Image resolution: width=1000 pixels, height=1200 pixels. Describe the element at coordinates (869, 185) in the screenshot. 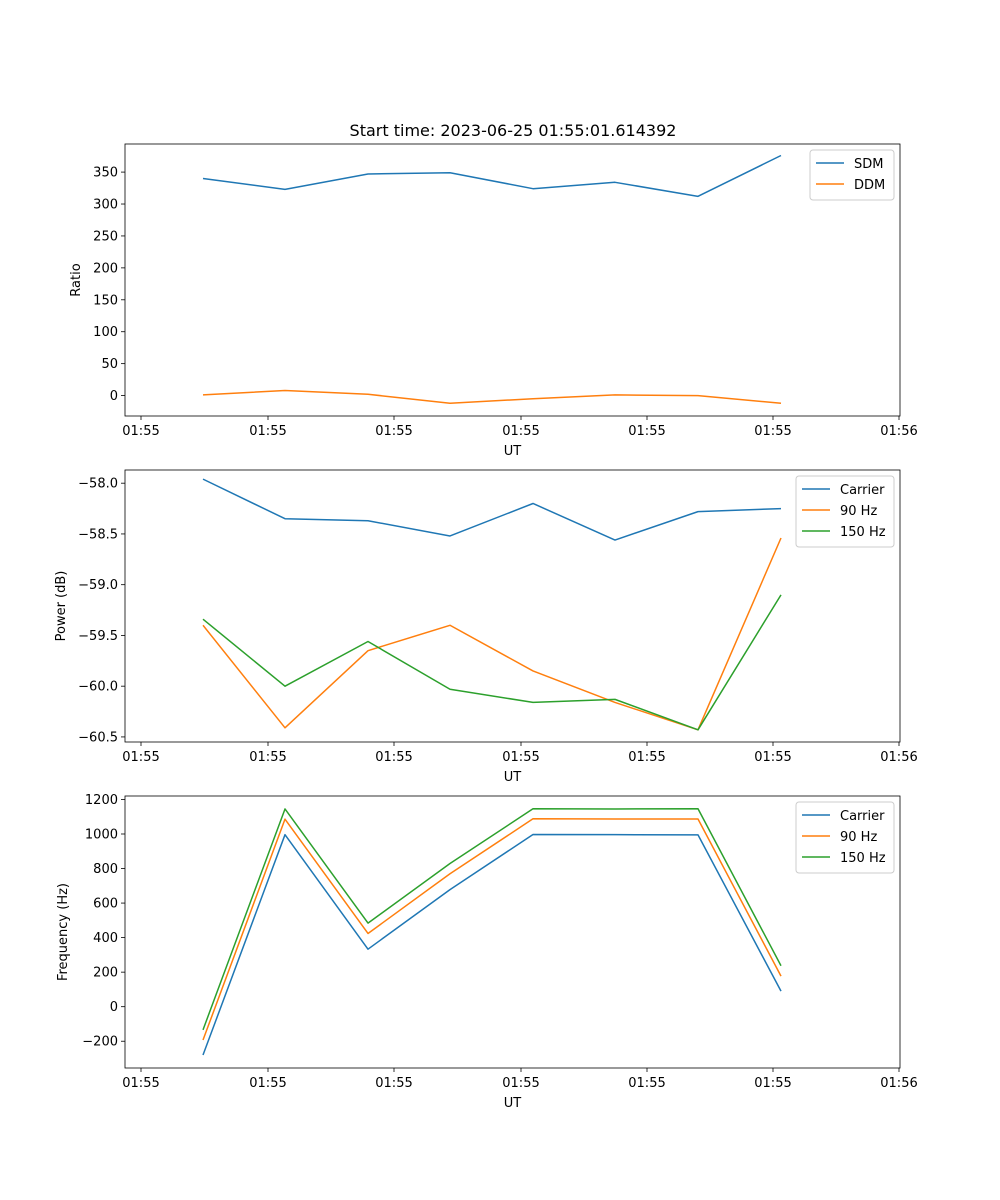

I see `legend-entry: DDM` at that location.